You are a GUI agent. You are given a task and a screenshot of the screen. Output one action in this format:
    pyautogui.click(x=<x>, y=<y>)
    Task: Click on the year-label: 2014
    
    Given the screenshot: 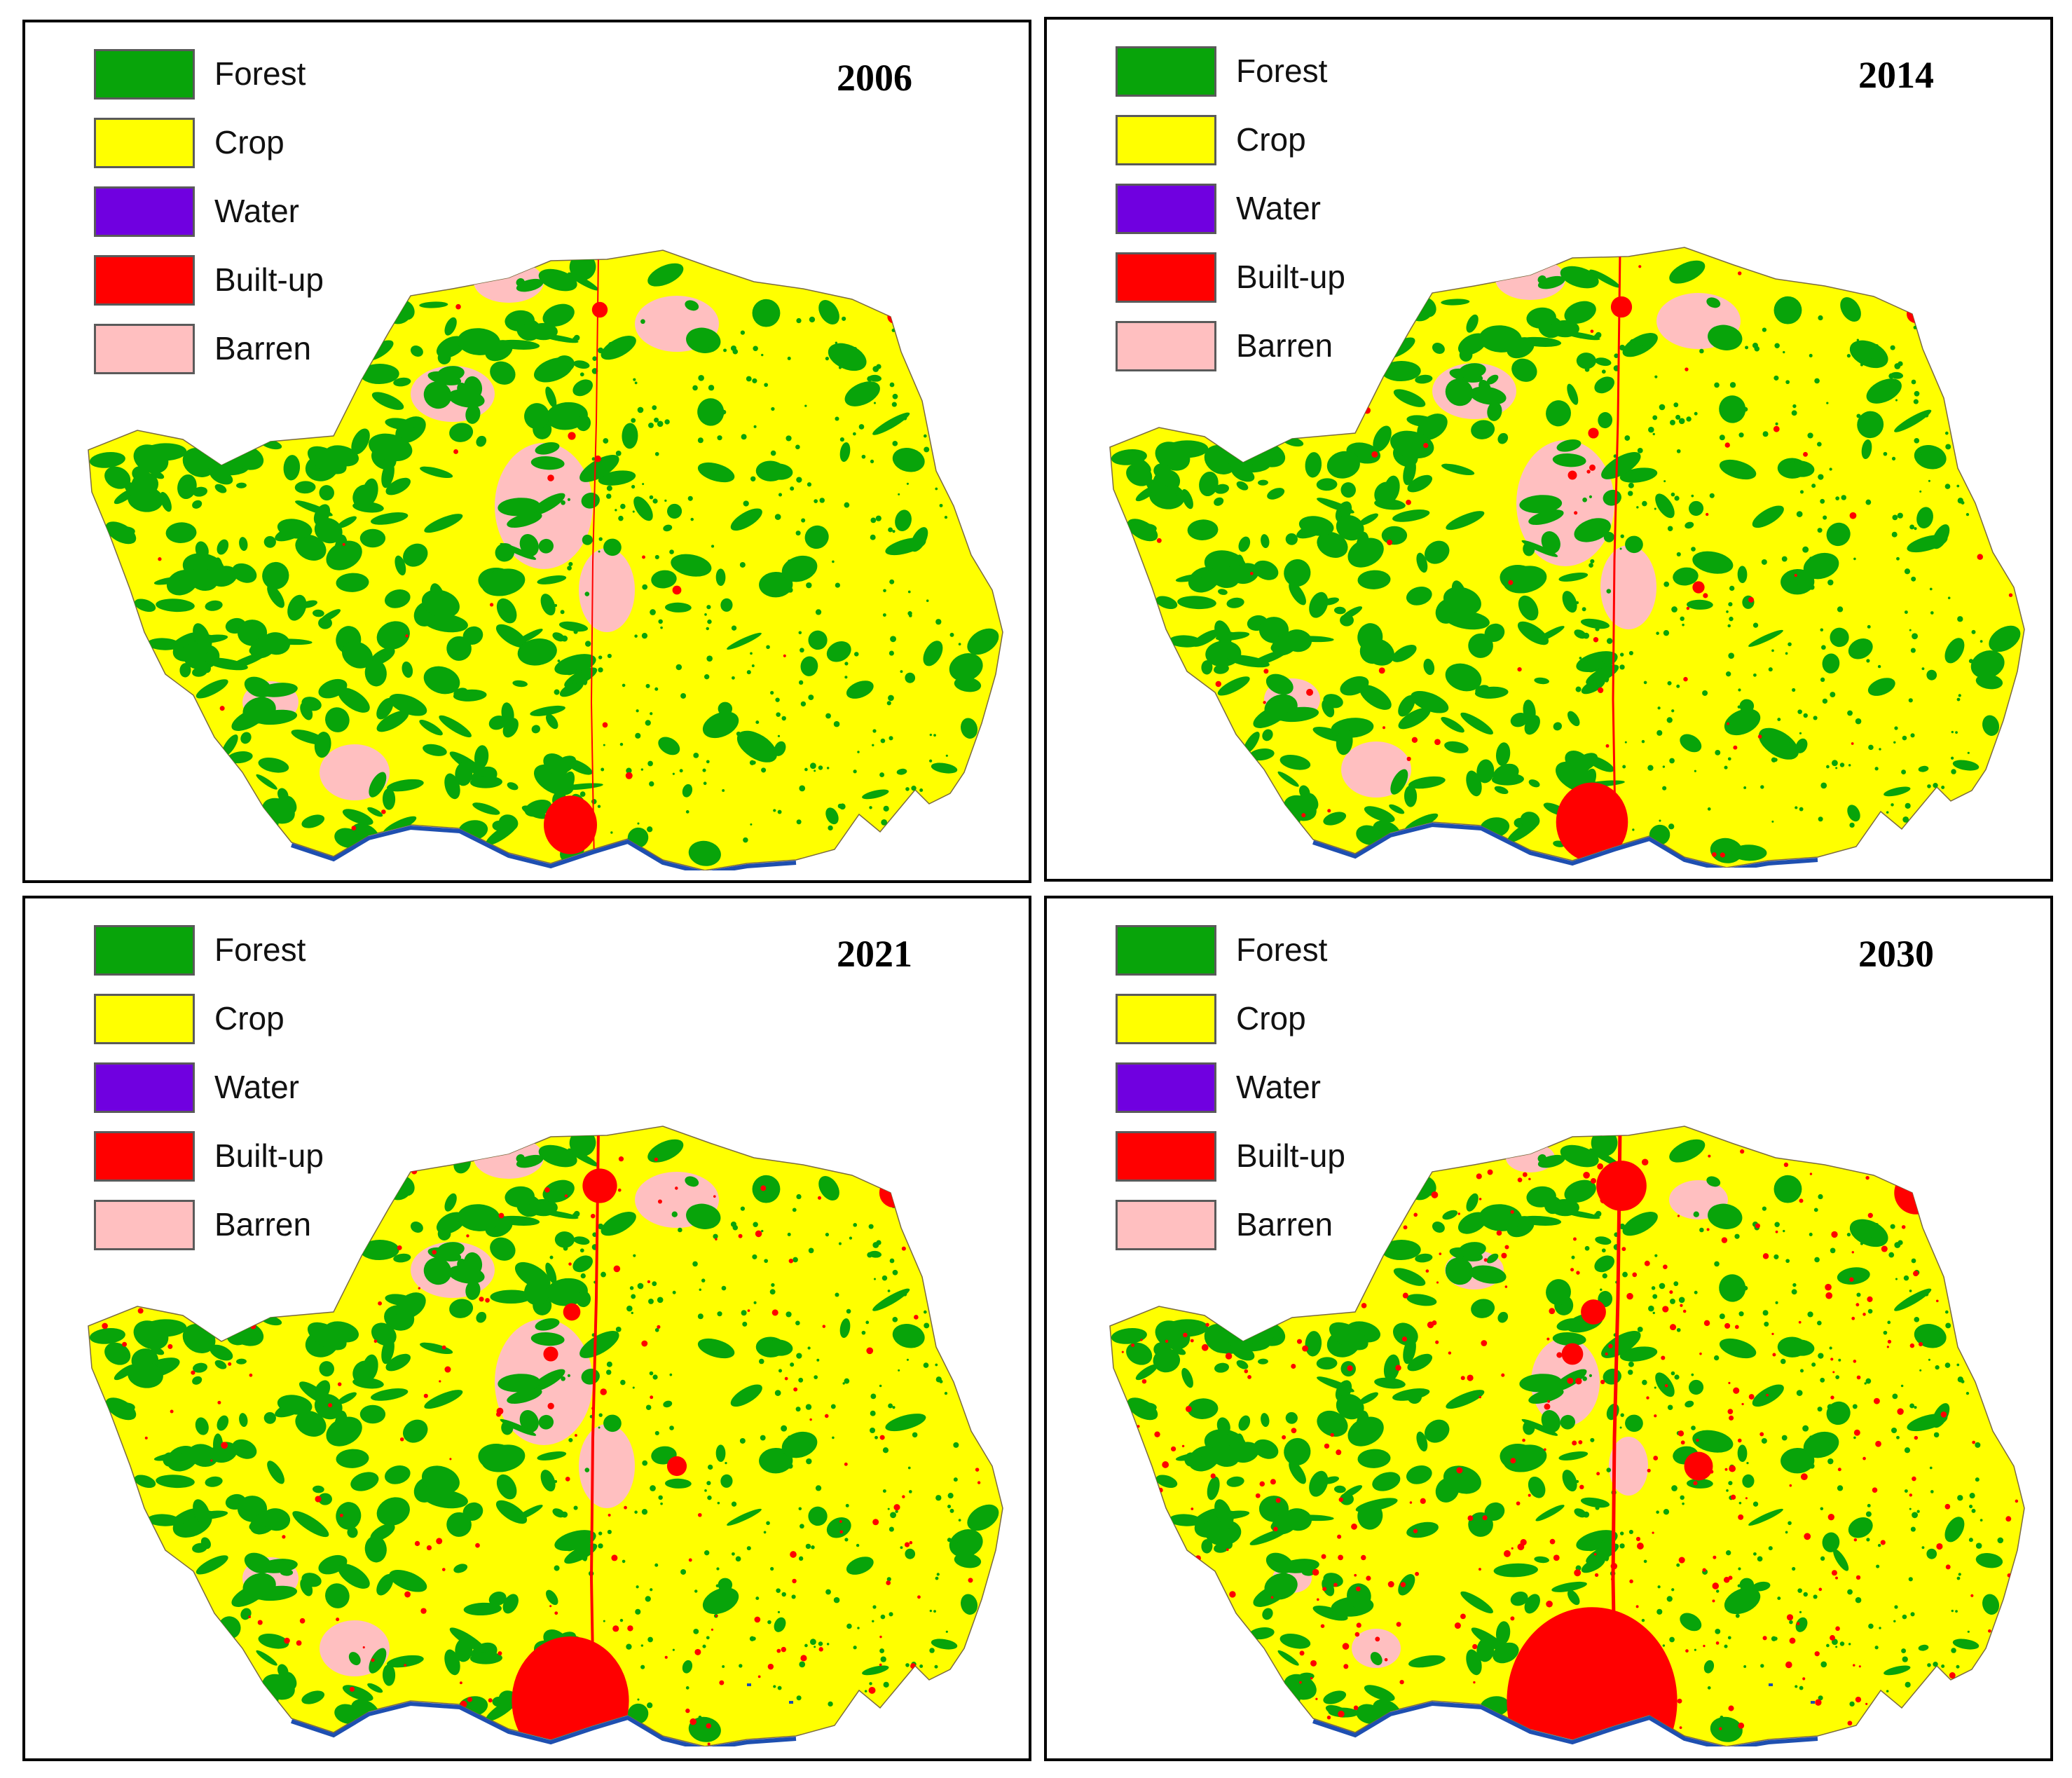 What is the action you would take?
    pyautogui.click(x=1896, y=75)
    